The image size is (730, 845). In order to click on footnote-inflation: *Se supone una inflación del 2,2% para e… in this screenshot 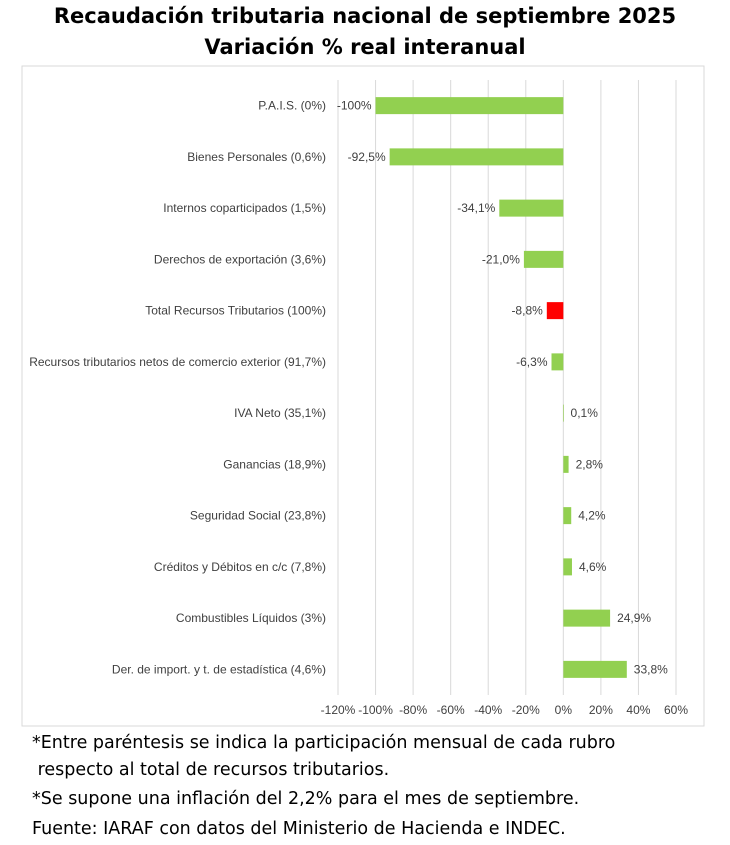, I will do `click(306, 799)`.